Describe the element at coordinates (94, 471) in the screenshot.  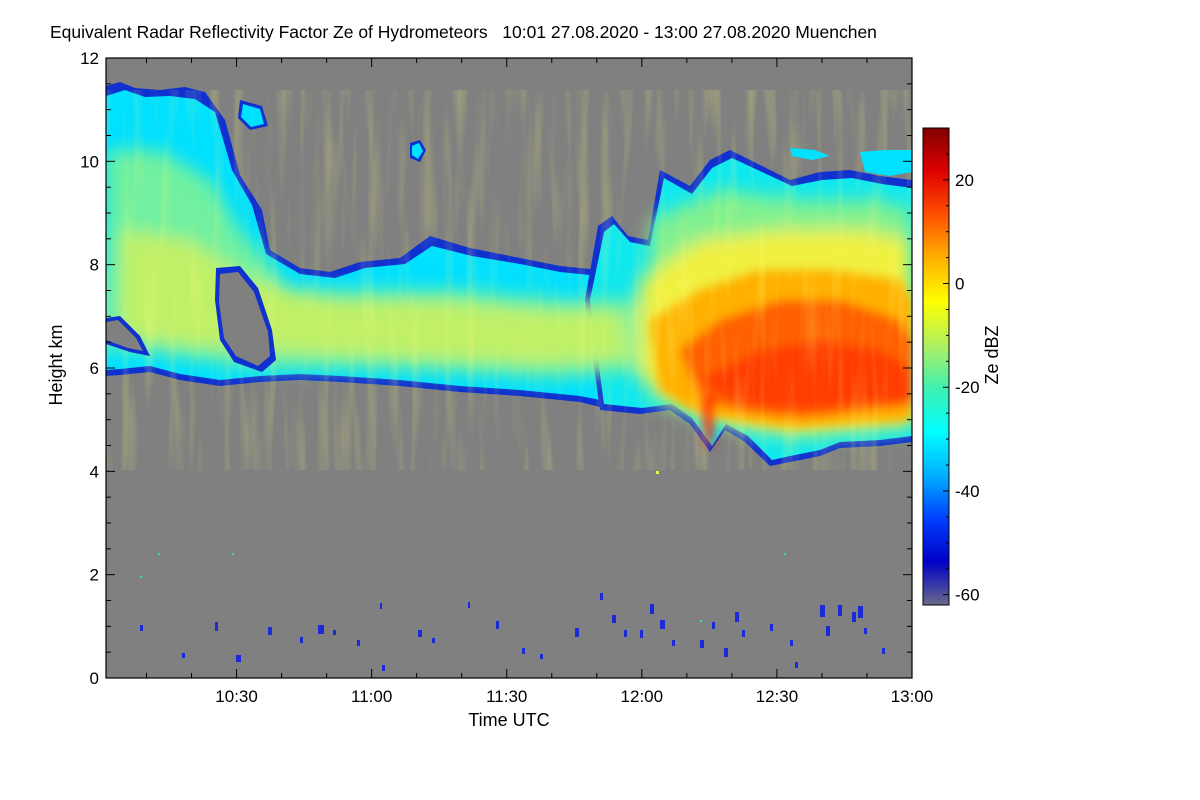
I see `y-tick-label: 4` at that location.